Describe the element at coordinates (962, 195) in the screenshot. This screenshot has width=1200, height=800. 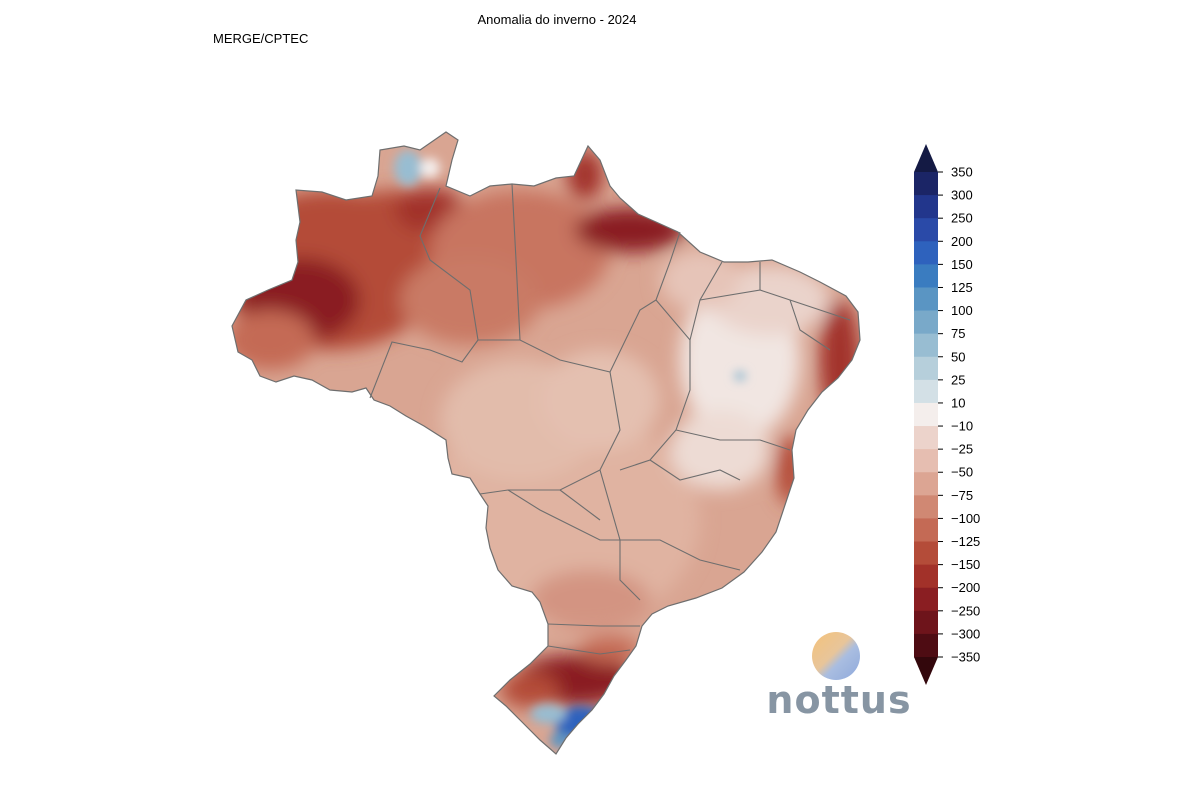
I see `colorbar-label: 300` at that location.